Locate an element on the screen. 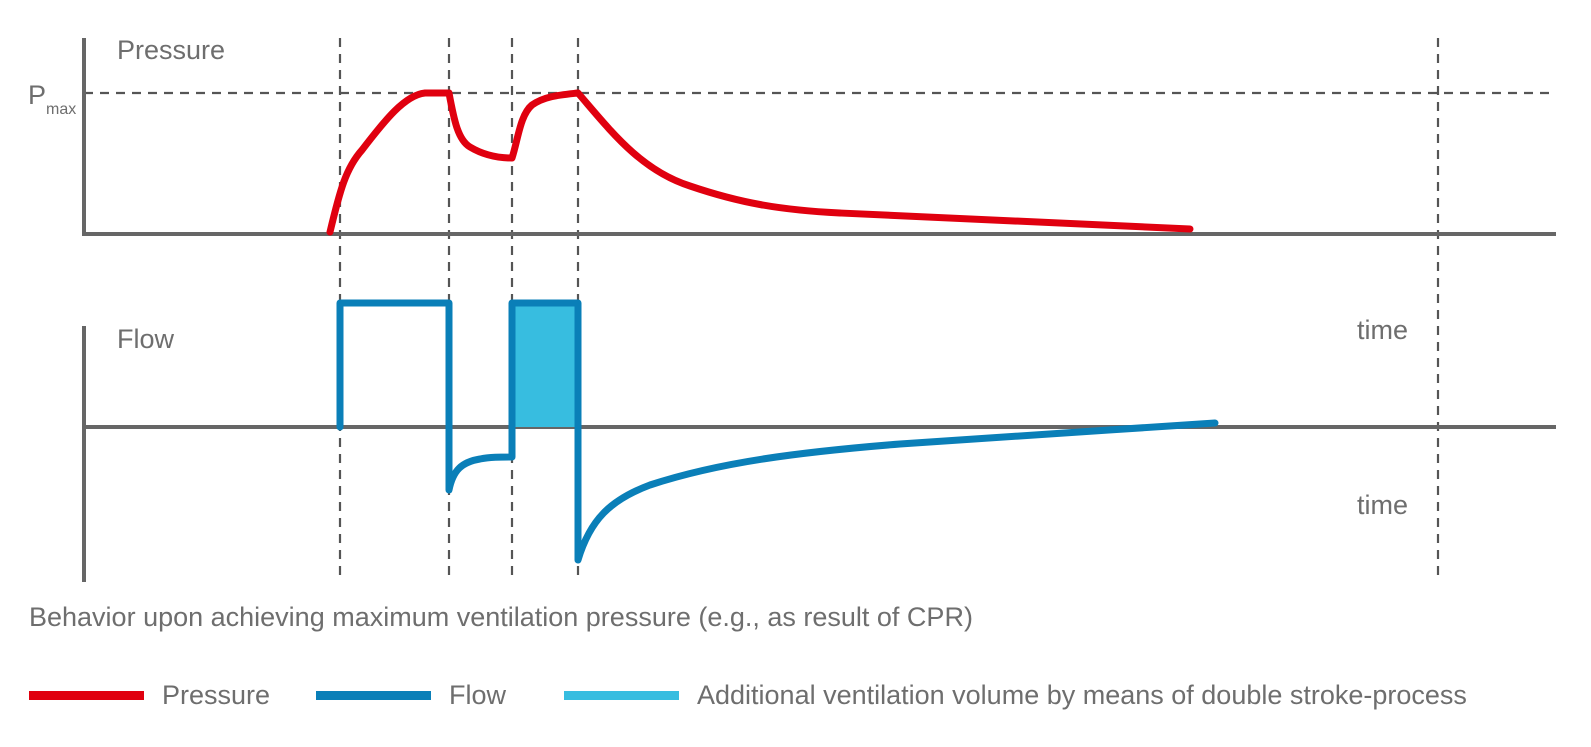 Image resolution: width=1591 pixels, height=747 pixels. time-label-top: time is located at coordinates (1382, 330).